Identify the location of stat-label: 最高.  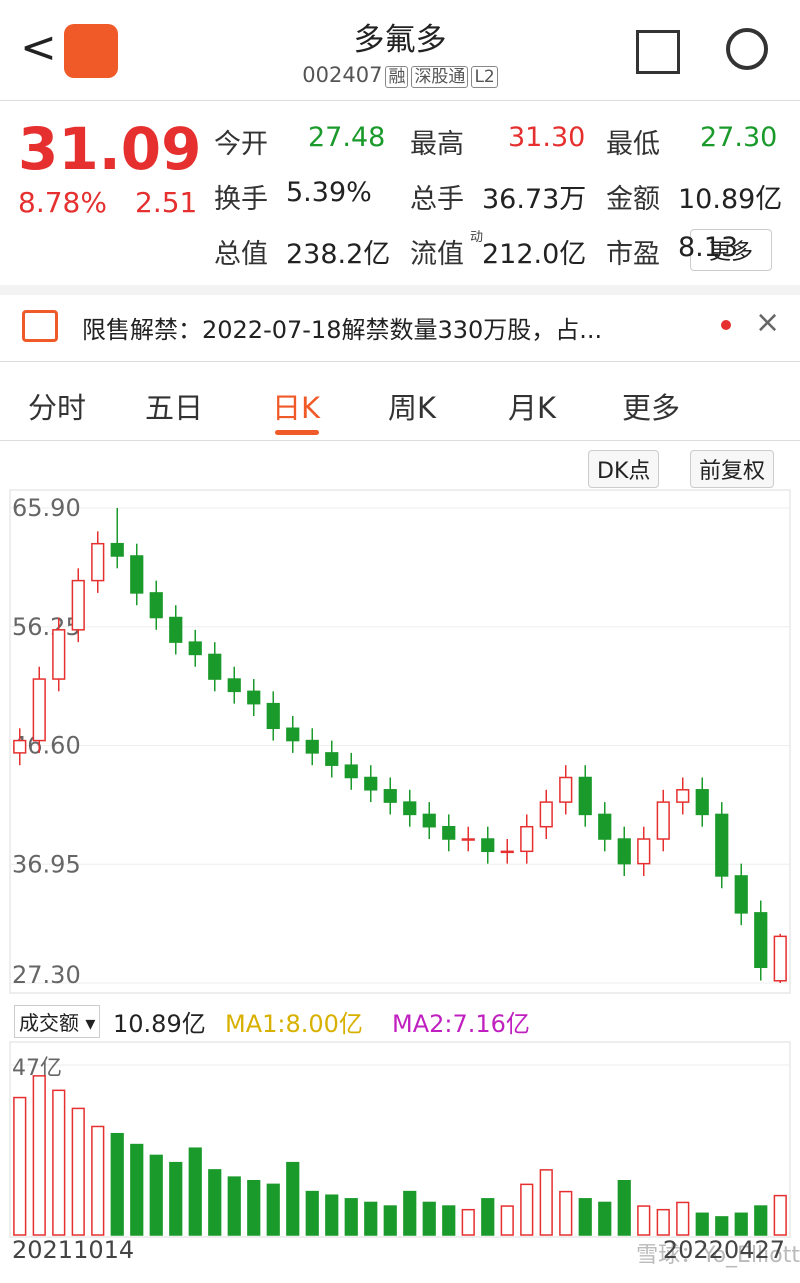
(437, 144).